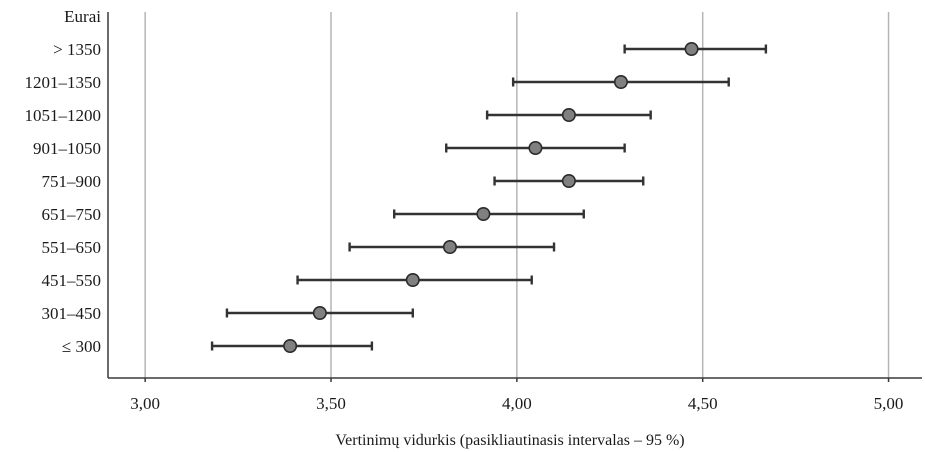  I want to click on category-label: 751–900, so click(72, 181).